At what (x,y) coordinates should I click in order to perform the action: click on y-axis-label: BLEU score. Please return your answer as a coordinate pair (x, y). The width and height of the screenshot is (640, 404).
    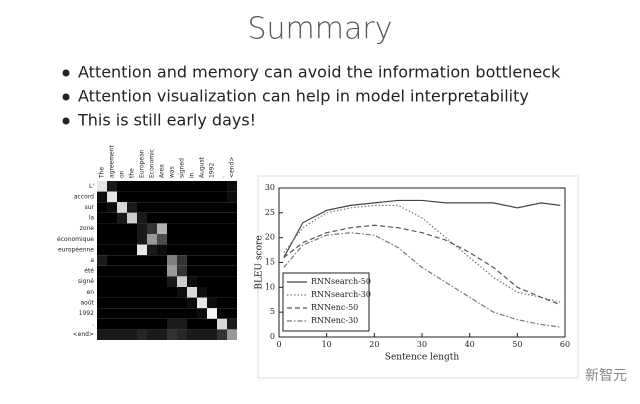
    Looking at the image, I should click on (260, 262).